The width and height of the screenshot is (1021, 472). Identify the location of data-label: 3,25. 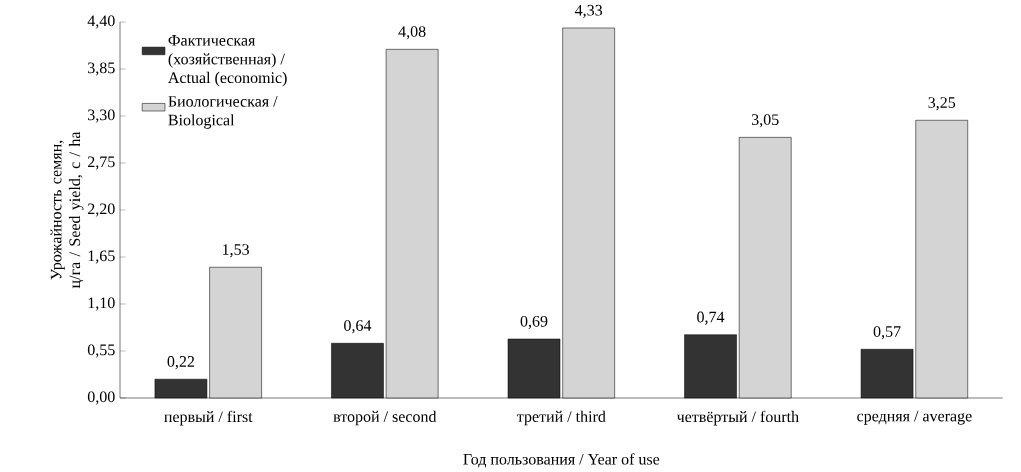
(942, 104).